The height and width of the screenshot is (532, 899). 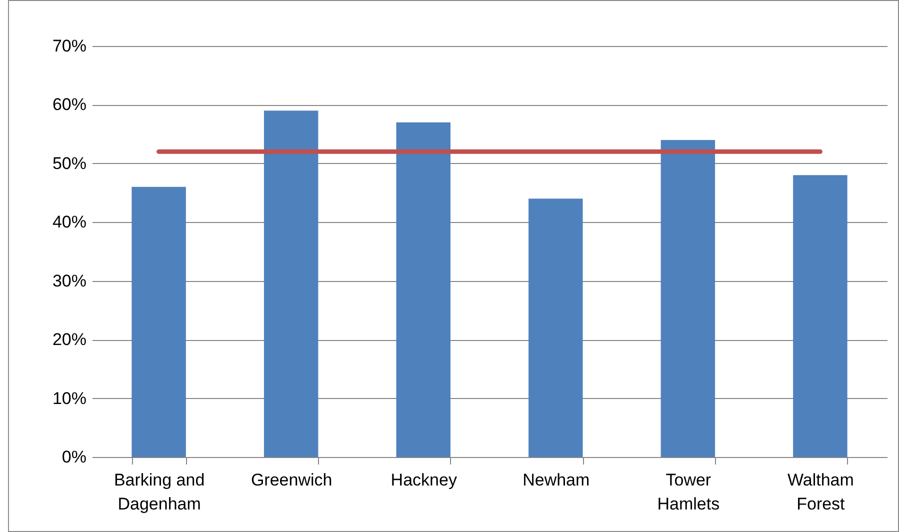 I want to click on y-tick-label: 50%, so click(x=69, y=163).